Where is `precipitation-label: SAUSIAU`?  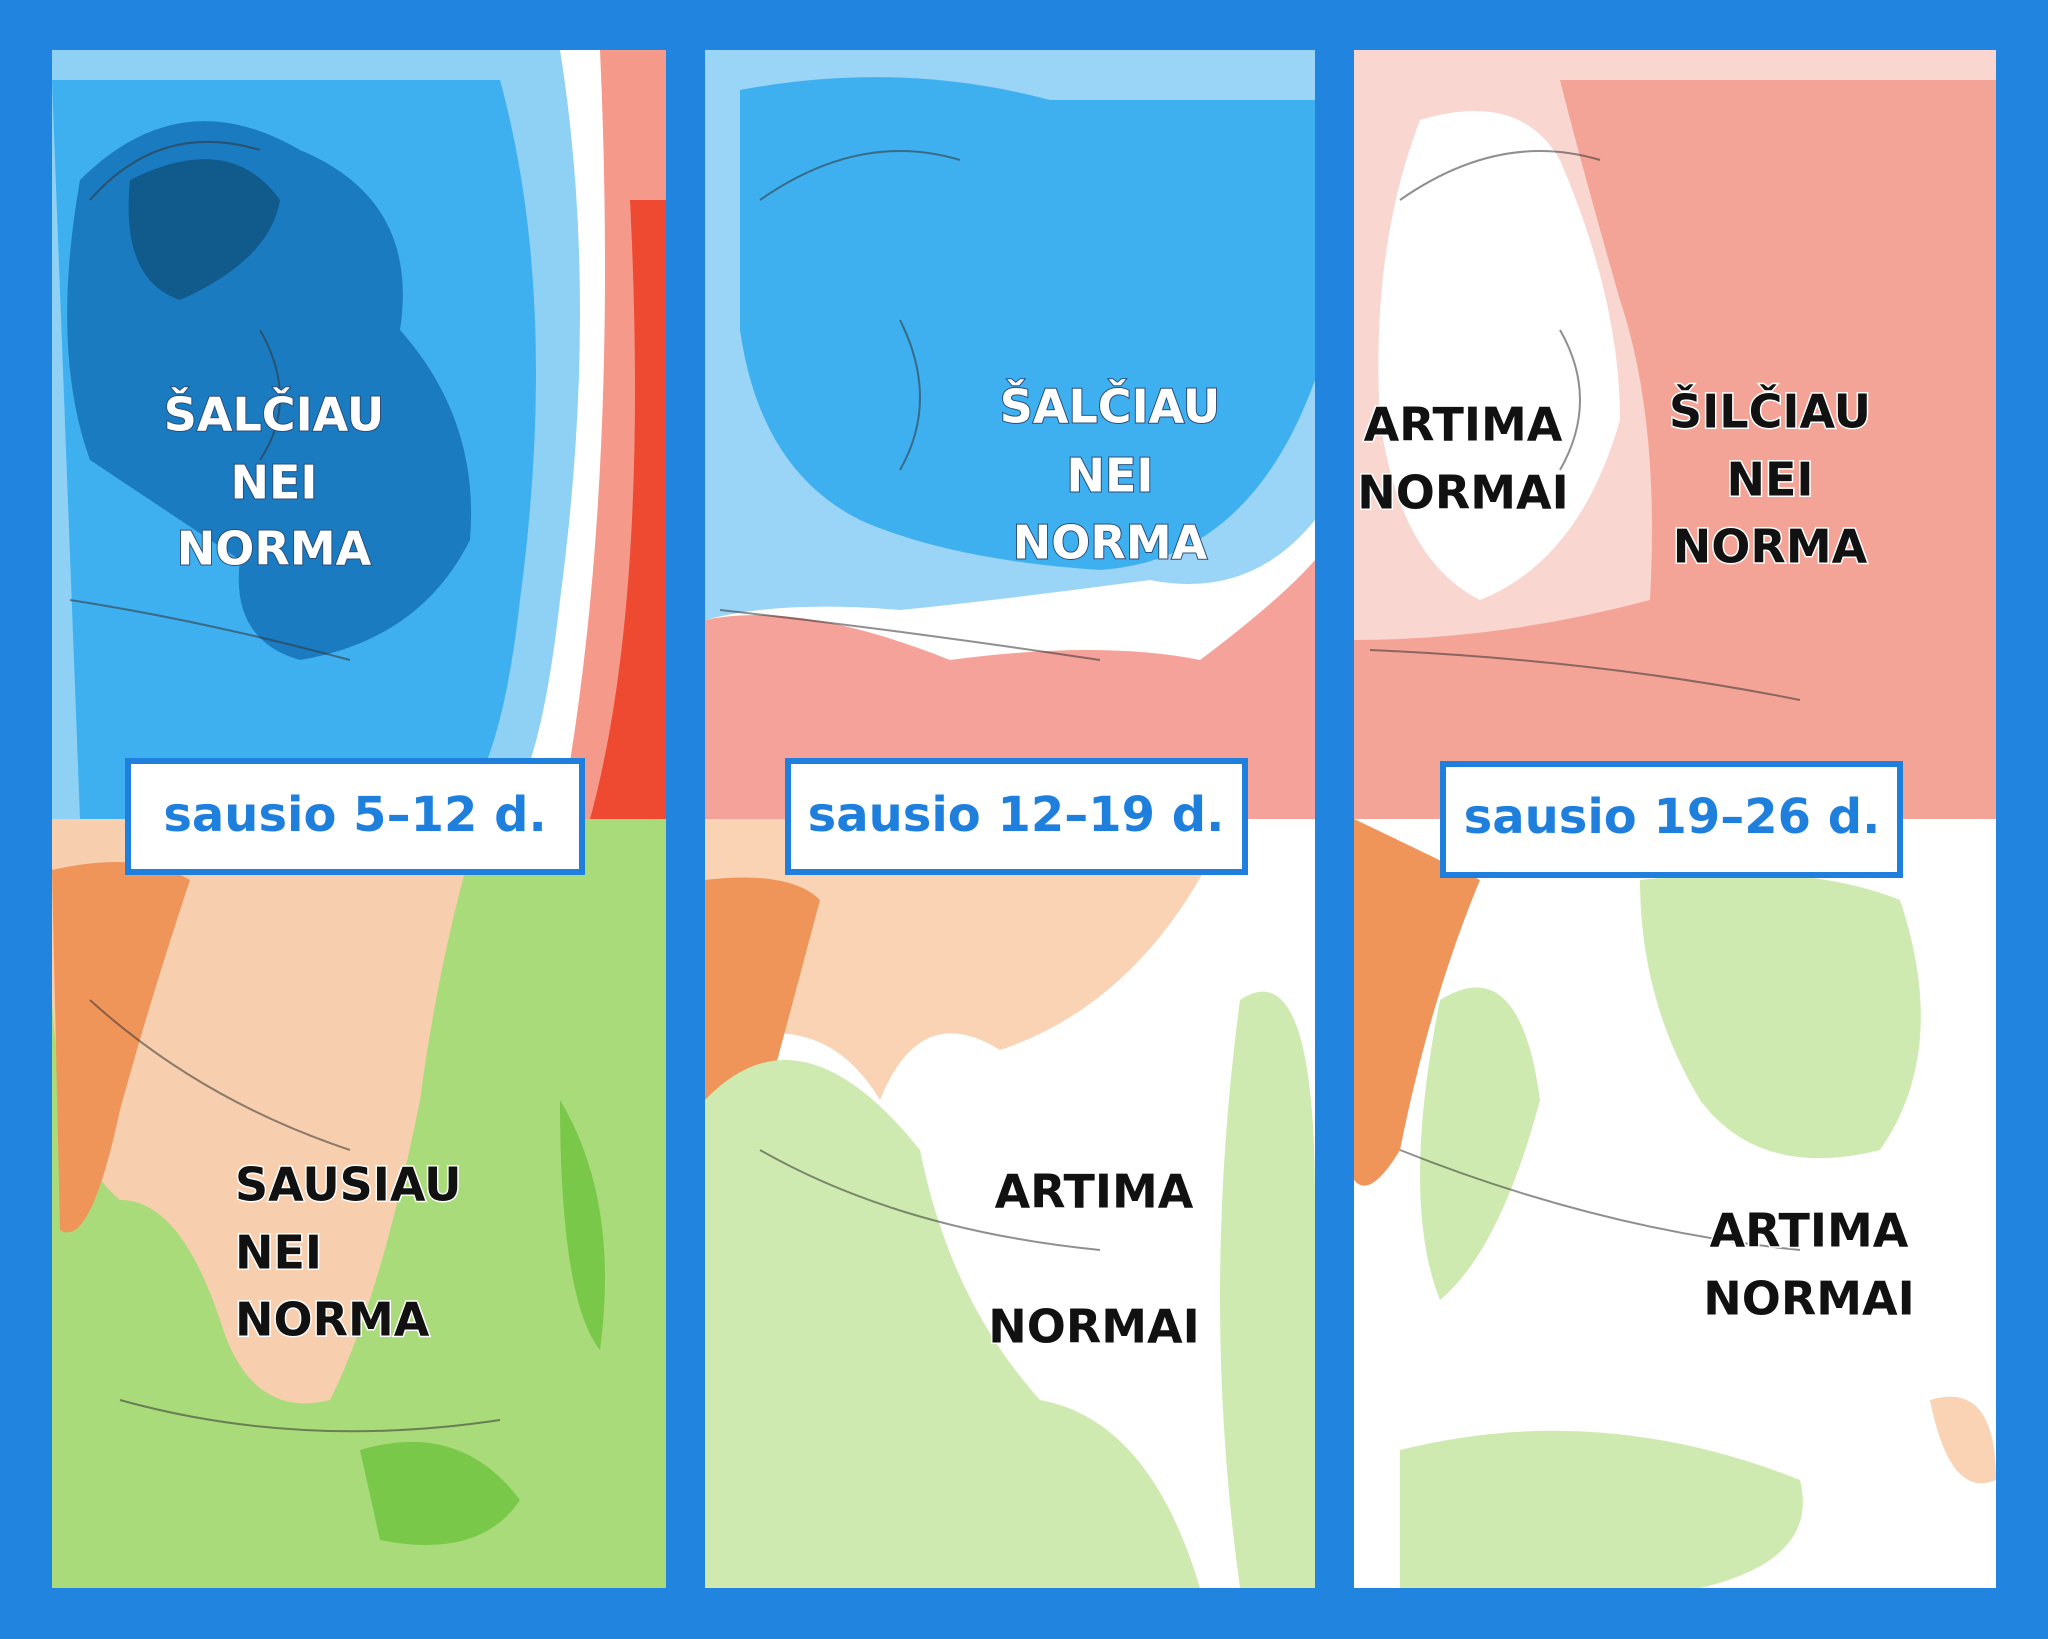 precipitation-label: SAUSIAU is located at coordinates (348, 1185).